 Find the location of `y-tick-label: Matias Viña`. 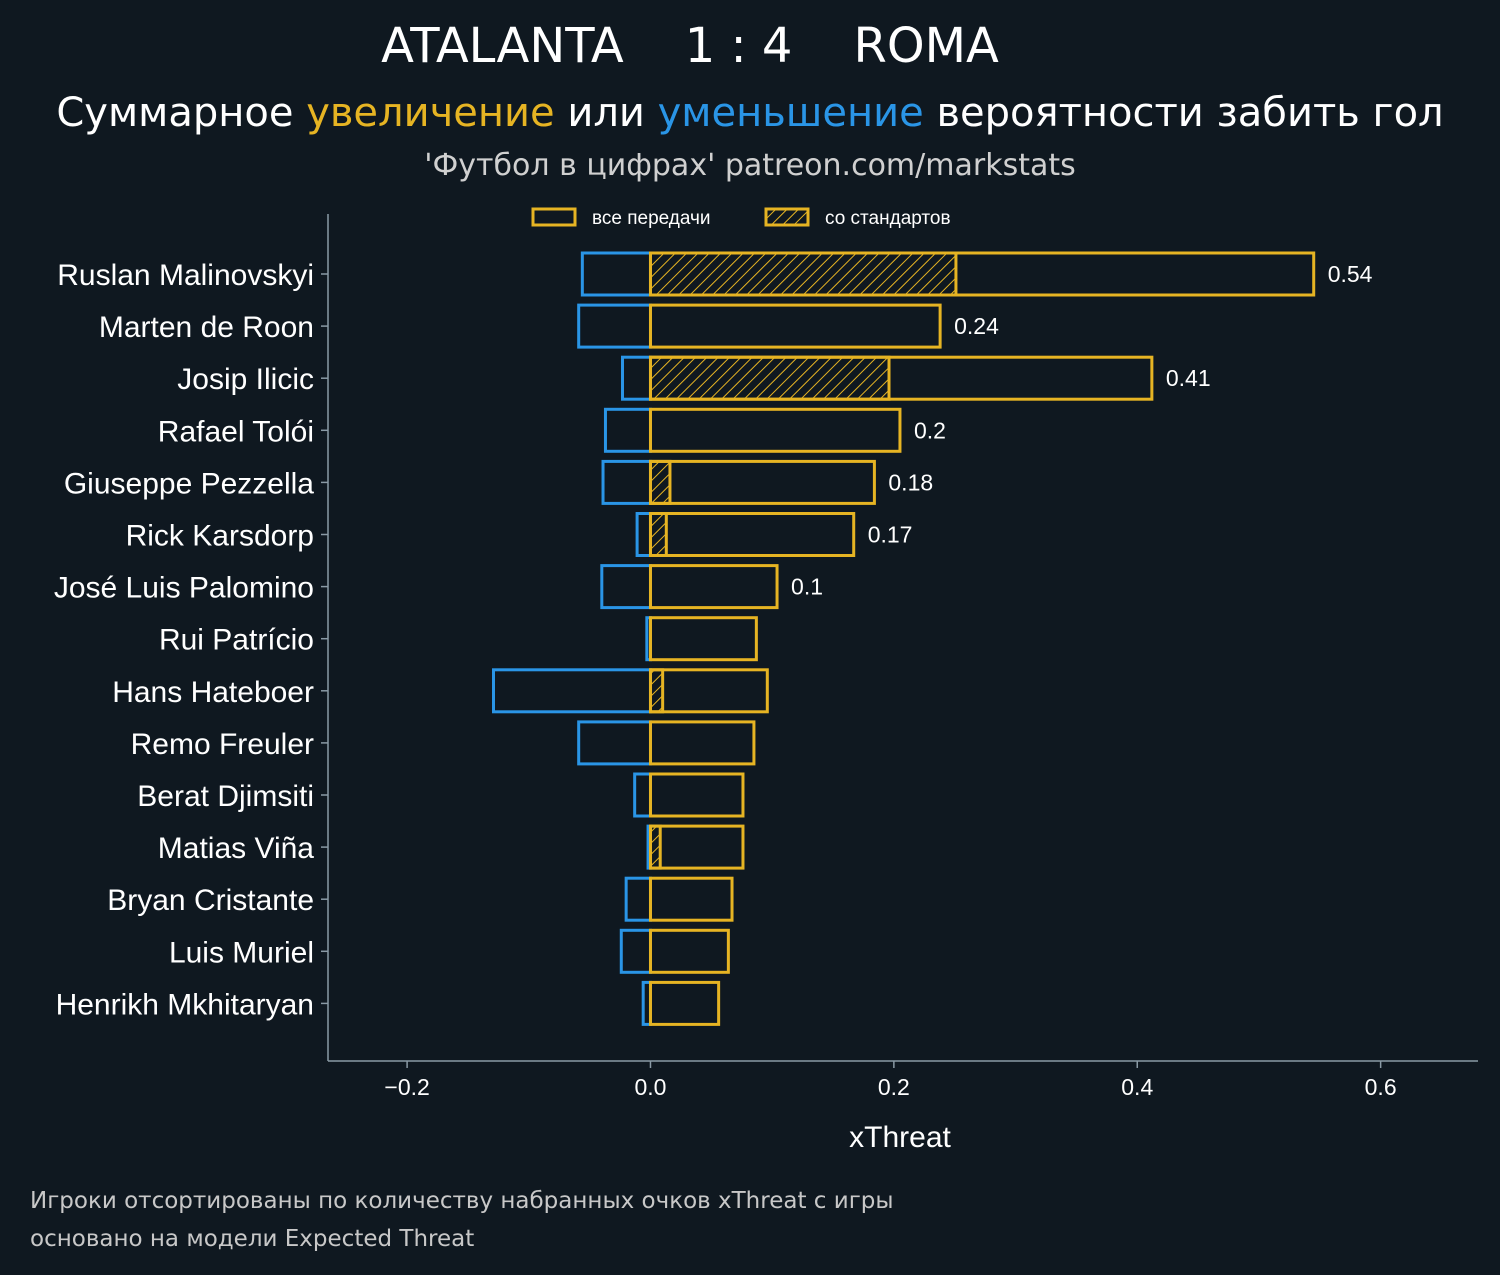

y-tick-label: Matias Viña is located at coordinates (236, 848).